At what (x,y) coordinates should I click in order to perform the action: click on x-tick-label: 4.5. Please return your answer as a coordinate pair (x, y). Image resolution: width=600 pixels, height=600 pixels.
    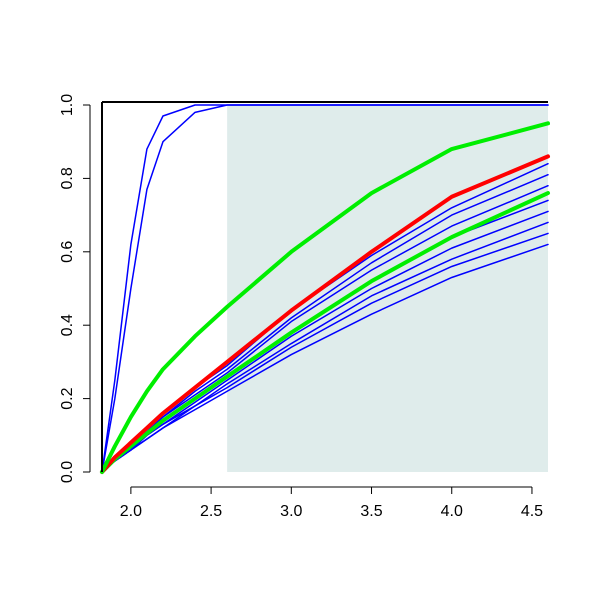
    Looking at the image, I should click on (532, 511).